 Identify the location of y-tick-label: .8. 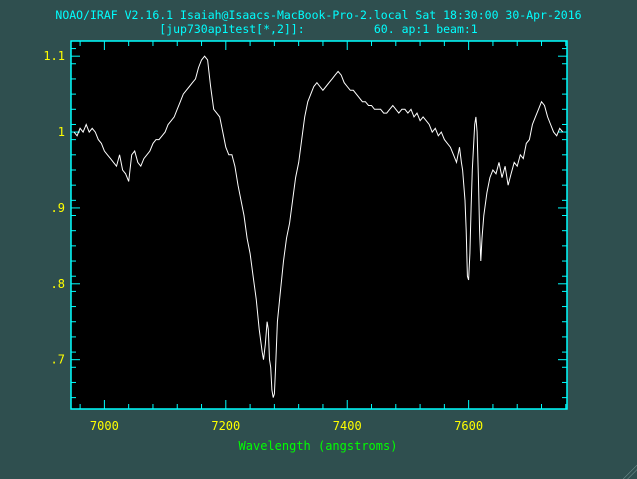
(58, 284).